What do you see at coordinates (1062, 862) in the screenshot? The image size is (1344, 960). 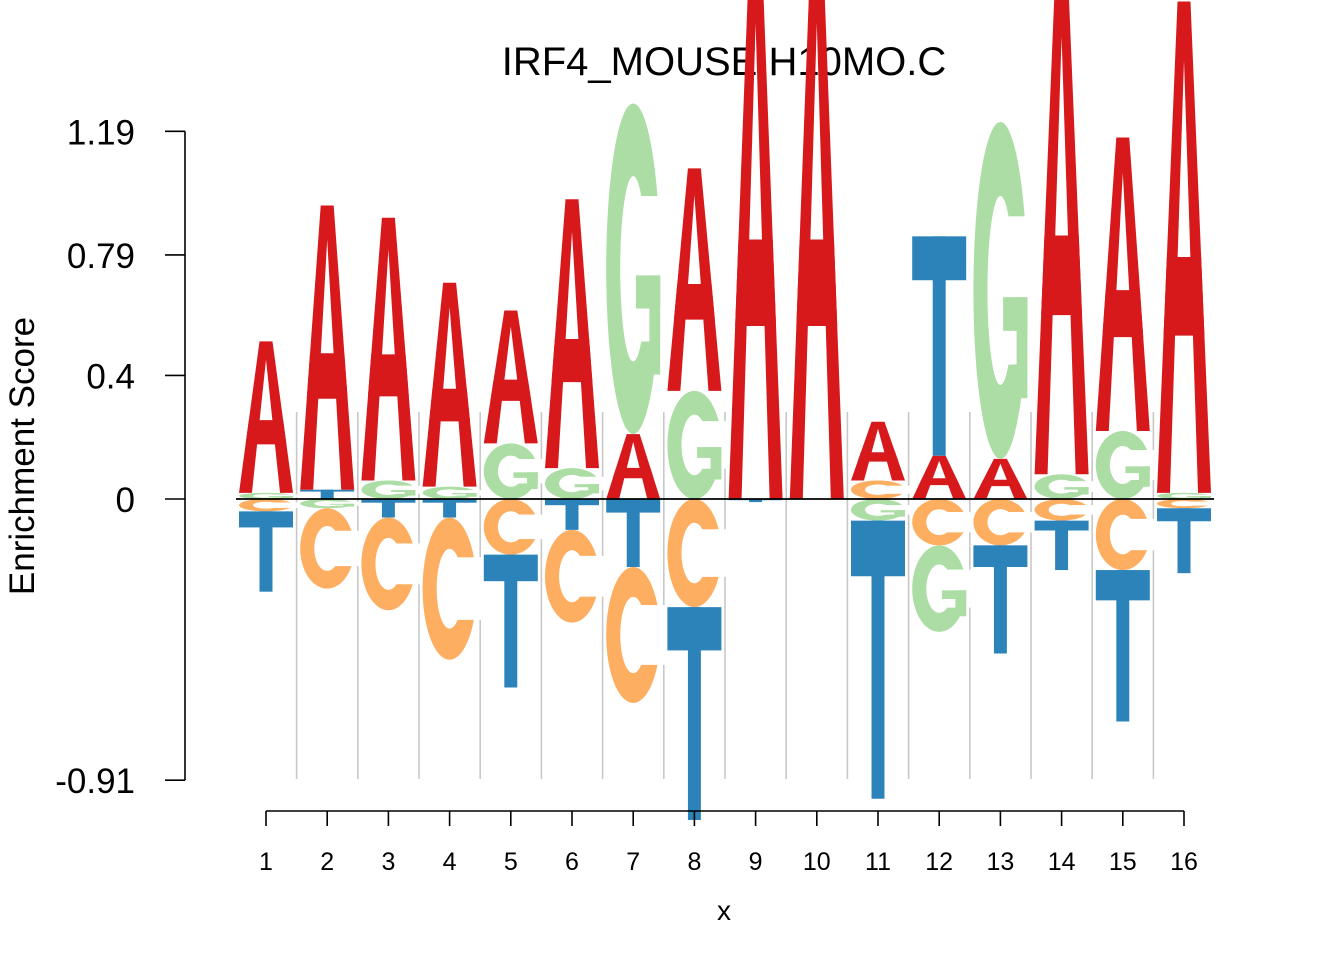 I see `x-tick-label: 14` at bounding box center [1062, 862].